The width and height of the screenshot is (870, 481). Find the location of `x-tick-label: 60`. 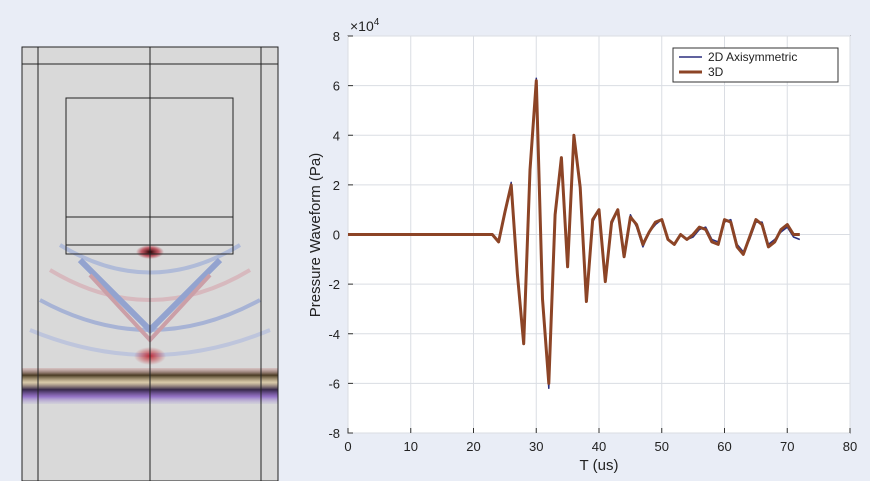

x-tick-label: 60 is located at coordinates (724, 446).